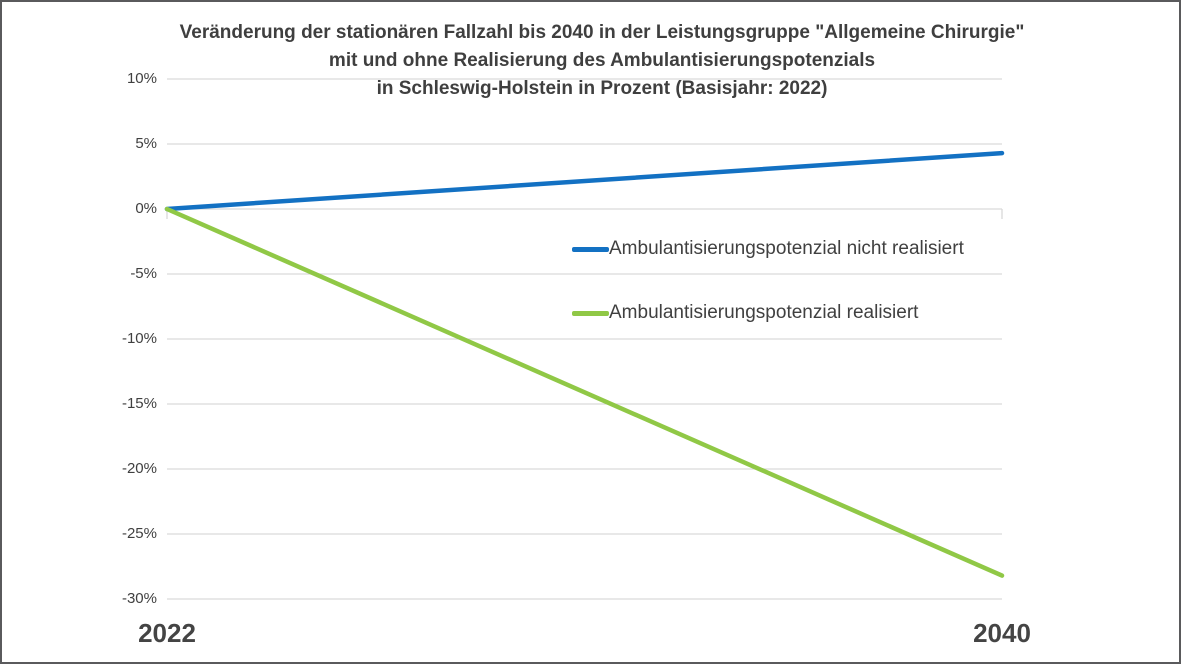 The image size is (1181, 664). What do you see at coordinates (139, 338) in the screenshot?
I see `y-axis-tick-label: -10%` at bounding box center [139, 338].